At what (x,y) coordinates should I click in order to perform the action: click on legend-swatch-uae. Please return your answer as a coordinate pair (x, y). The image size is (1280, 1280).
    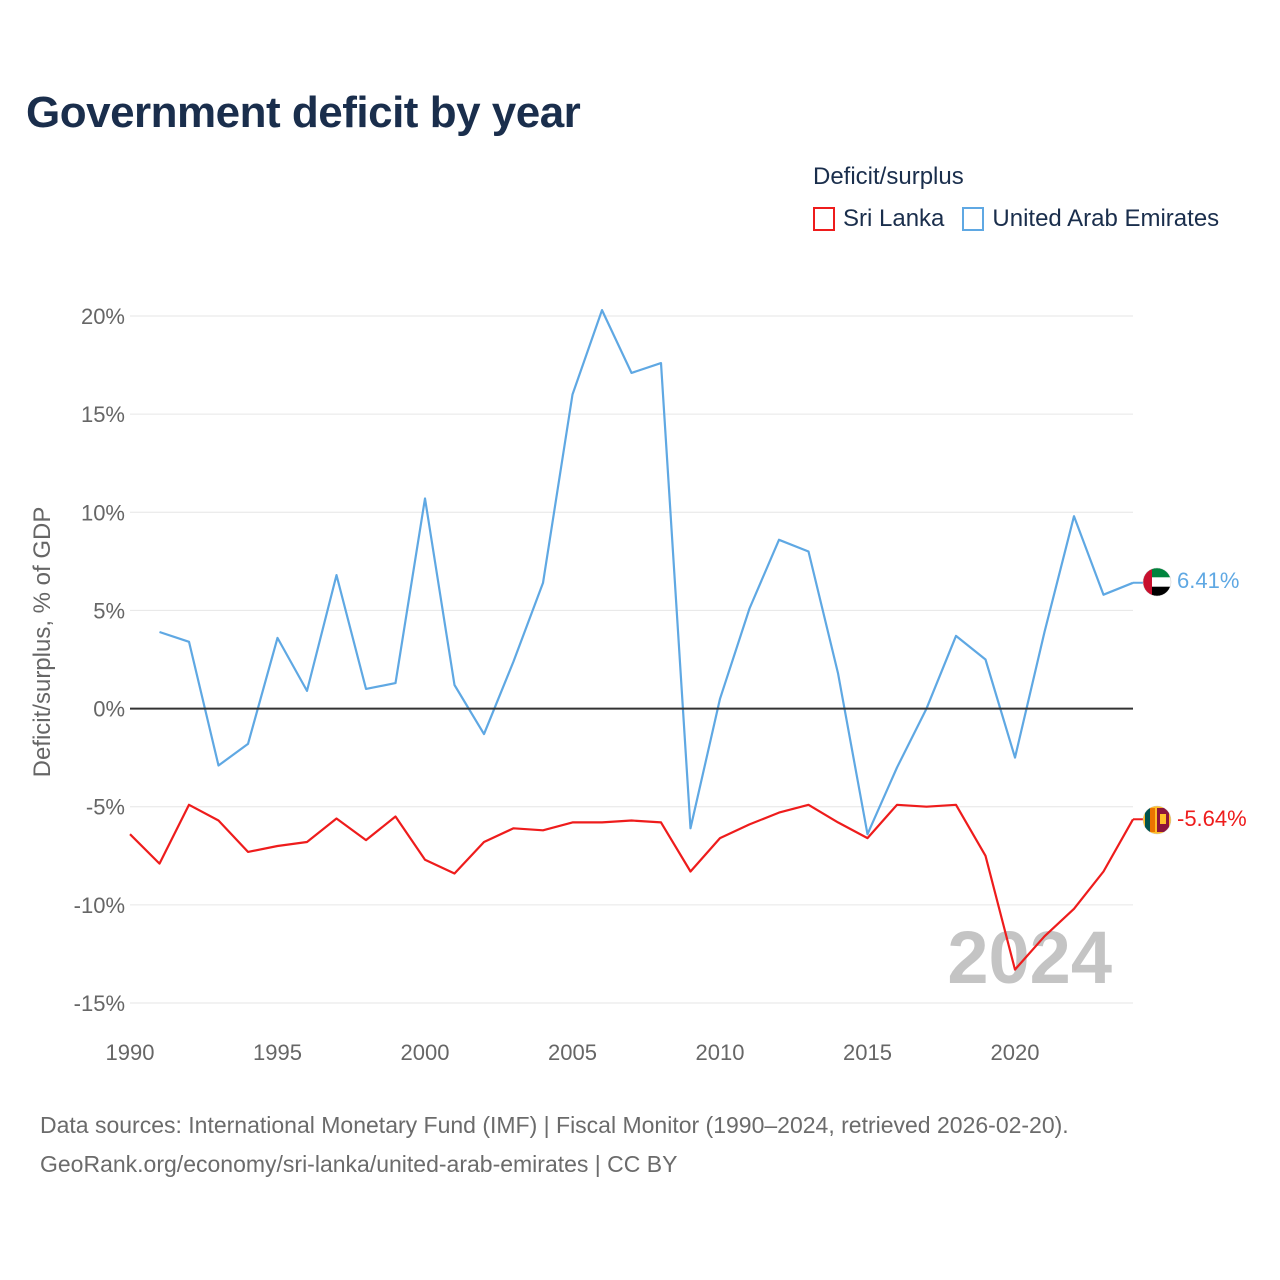
    Looking at the image, I should click on (973, 219).